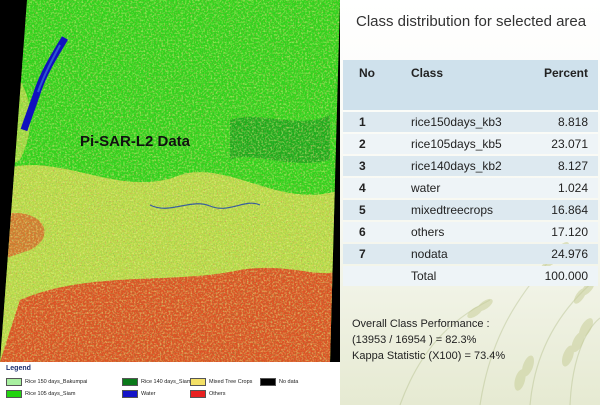 The image size is (600, 405). Describe the element at coordinates (375, 85) in the screenshot. I see `column-header-no: No` at that location.